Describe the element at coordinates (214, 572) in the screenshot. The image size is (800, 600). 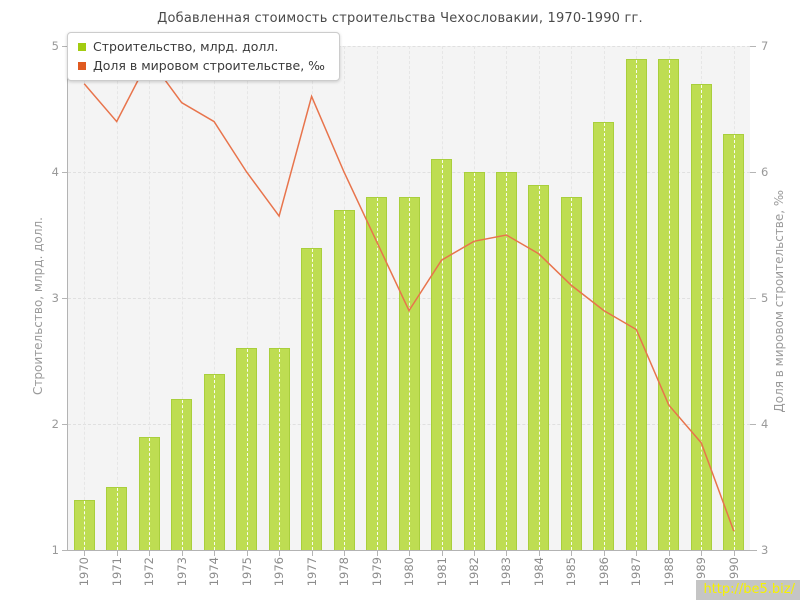
I see `x-tick-label-1974: 1974` at that location.